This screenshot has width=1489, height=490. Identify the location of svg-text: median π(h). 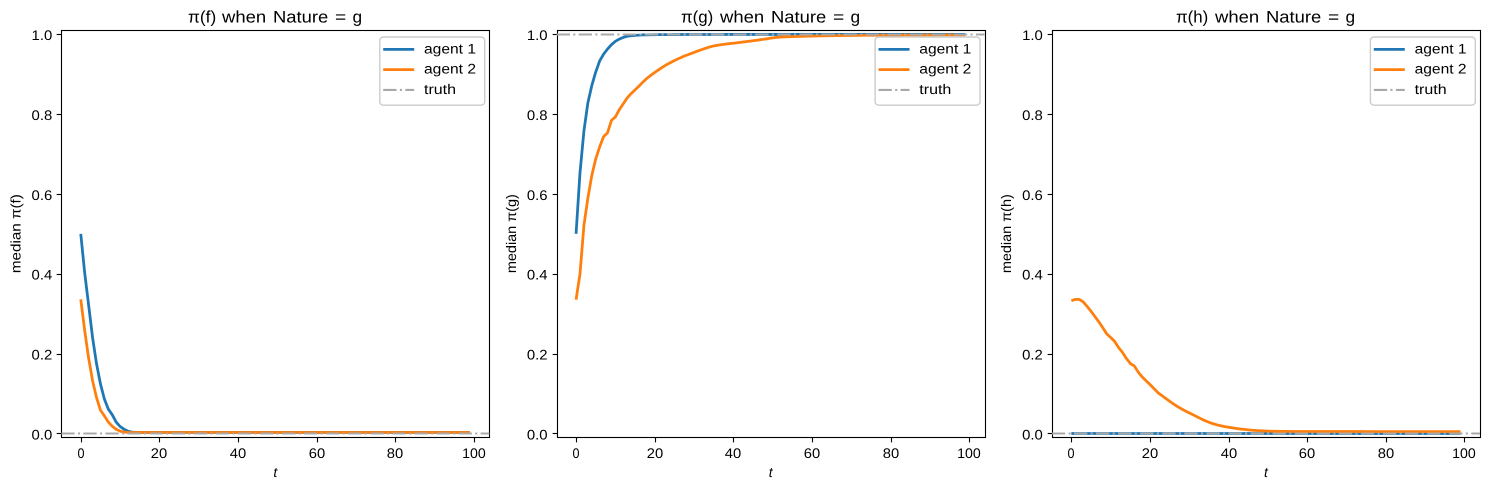
(1006, 233).